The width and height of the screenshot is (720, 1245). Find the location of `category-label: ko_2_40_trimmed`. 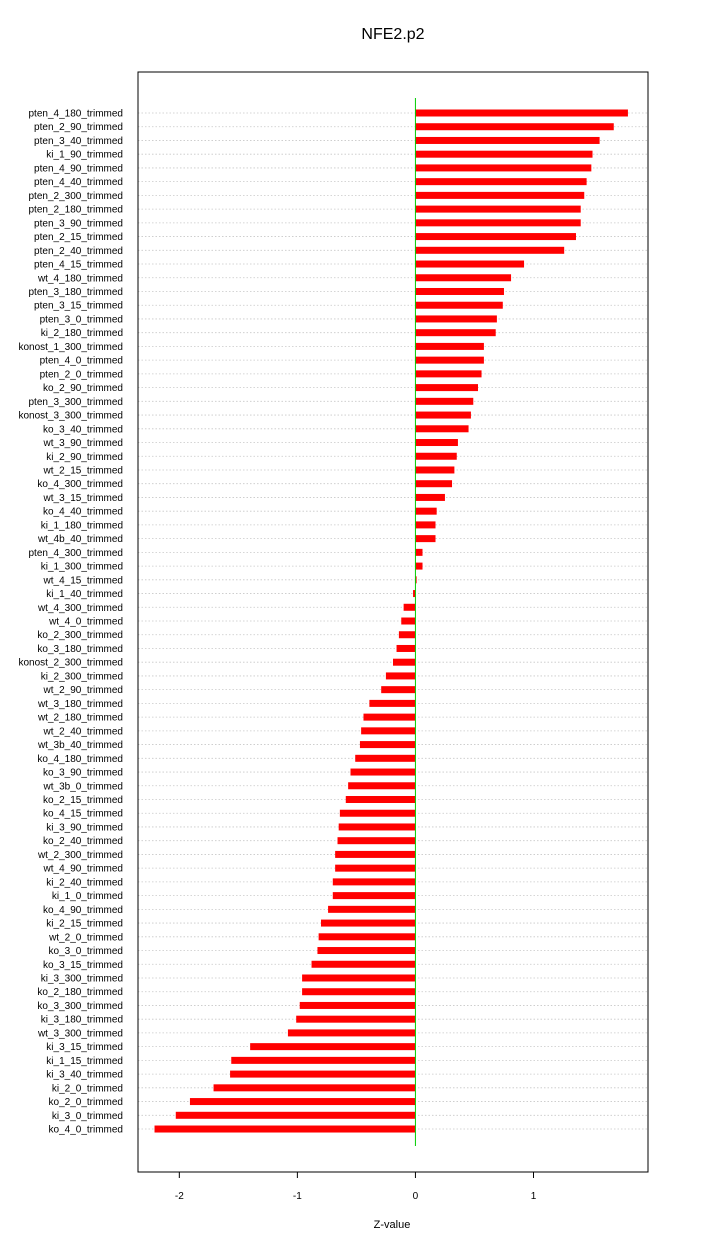

category-label: ko_2_40_trimmed is located at coordinates (83, 841).